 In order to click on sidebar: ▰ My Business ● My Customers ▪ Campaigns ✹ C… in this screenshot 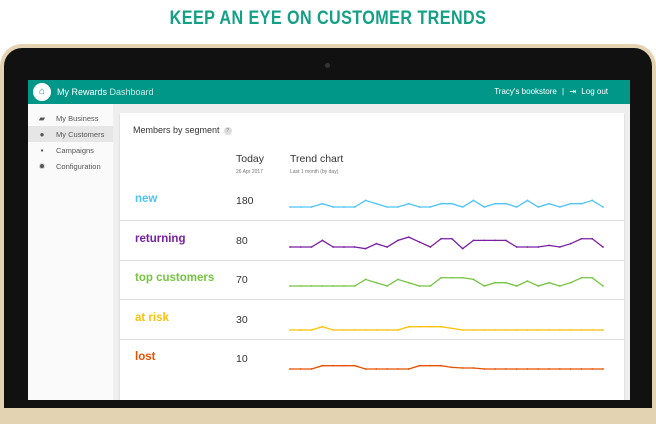, I will do `click(70, 252)`.